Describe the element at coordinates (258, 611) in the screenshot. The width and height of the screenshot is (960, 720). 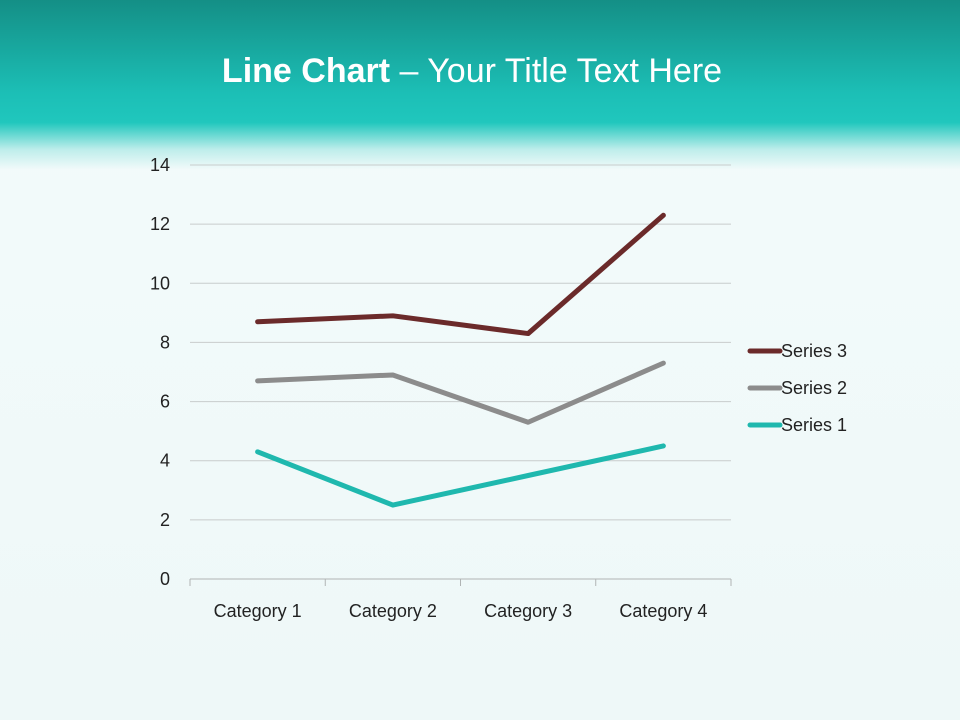
I see `x-tick-label: Category 1` at that location.